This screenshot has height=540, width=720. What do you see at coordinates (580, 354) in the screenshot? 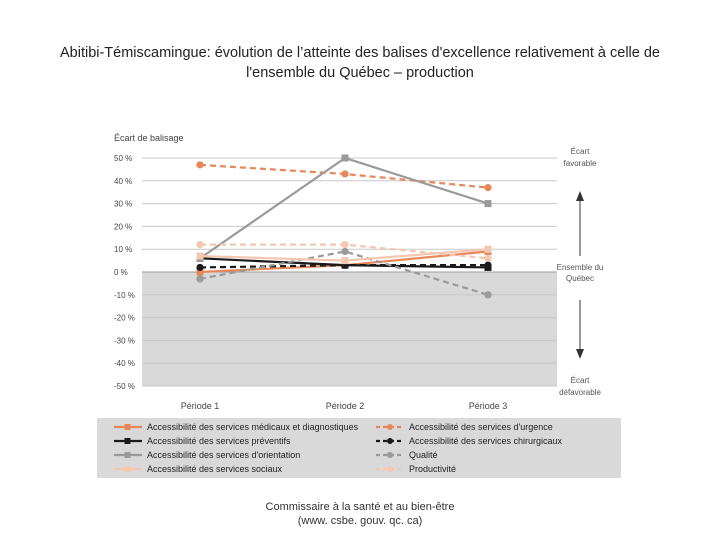
I see `down-arrow-icon` at bounding box center [580, 354].